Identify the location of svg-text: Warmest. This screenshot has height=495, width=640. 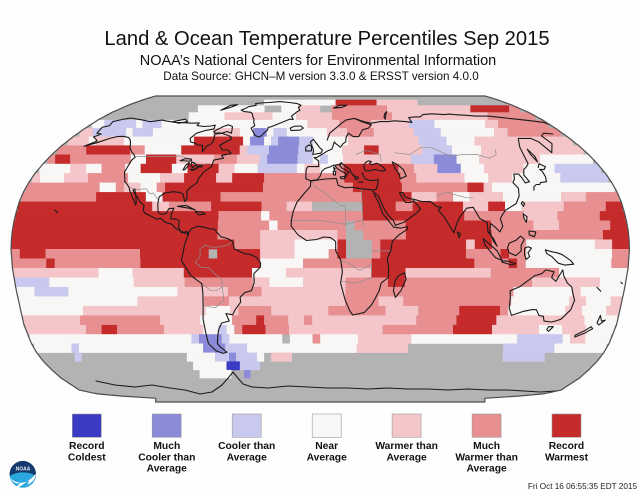
(567, 457).